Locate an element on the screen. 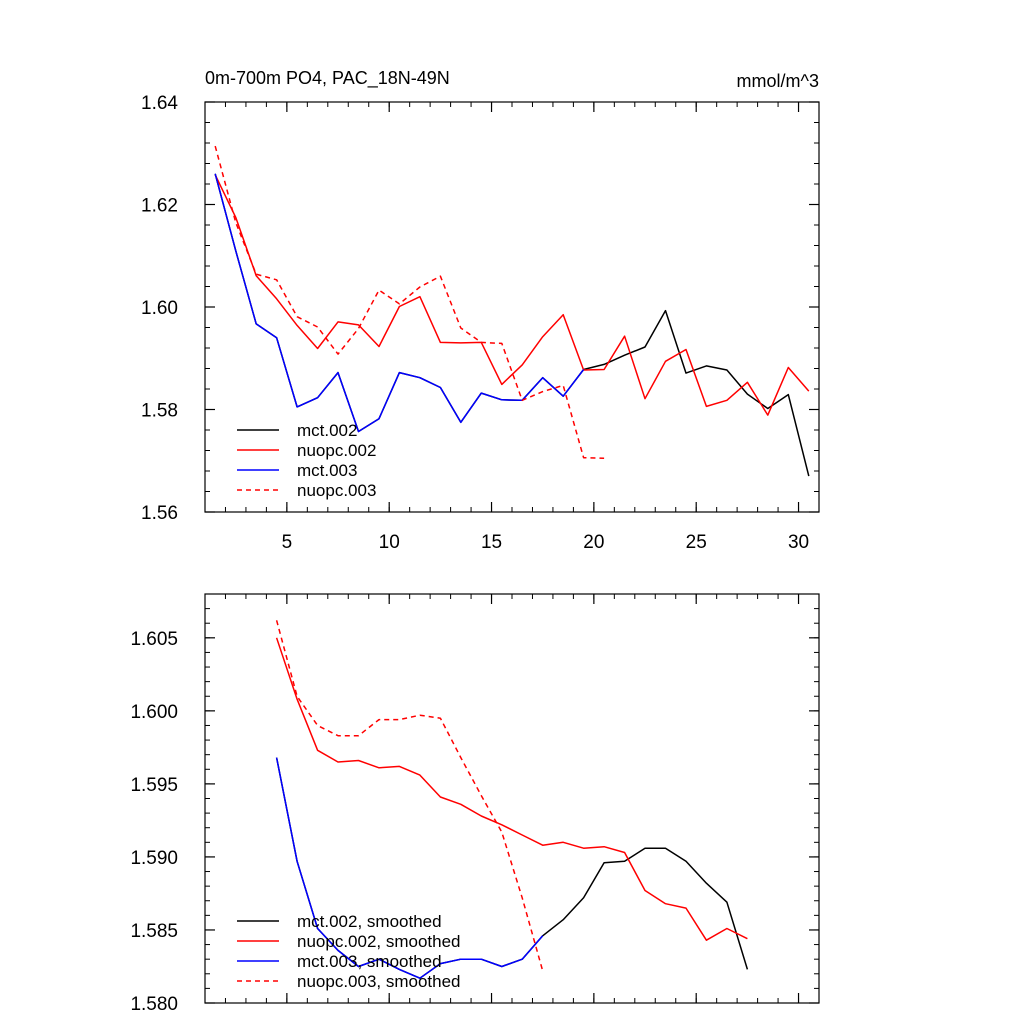  y-tick-label: 1.58 is located at coordinates (159, 411).